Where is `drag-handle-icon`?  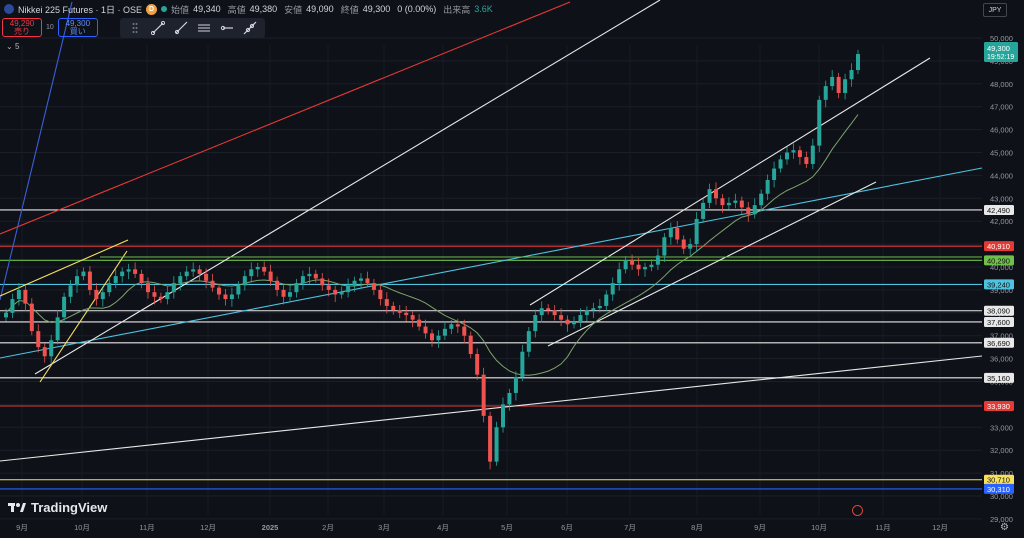
drag-handle-icon is located at coordinates (135, 28).